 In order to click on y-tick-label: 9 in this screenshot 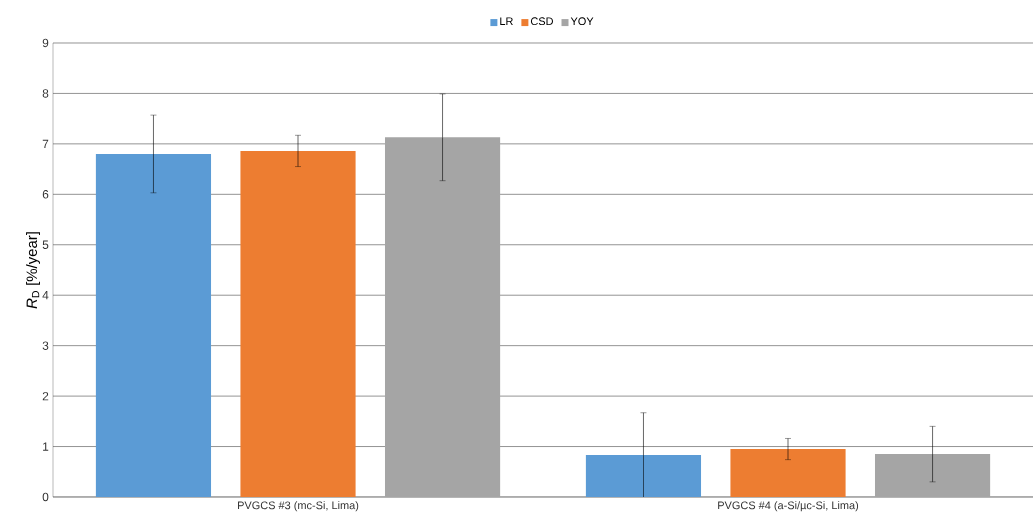, I will do `click(45, 43)`.